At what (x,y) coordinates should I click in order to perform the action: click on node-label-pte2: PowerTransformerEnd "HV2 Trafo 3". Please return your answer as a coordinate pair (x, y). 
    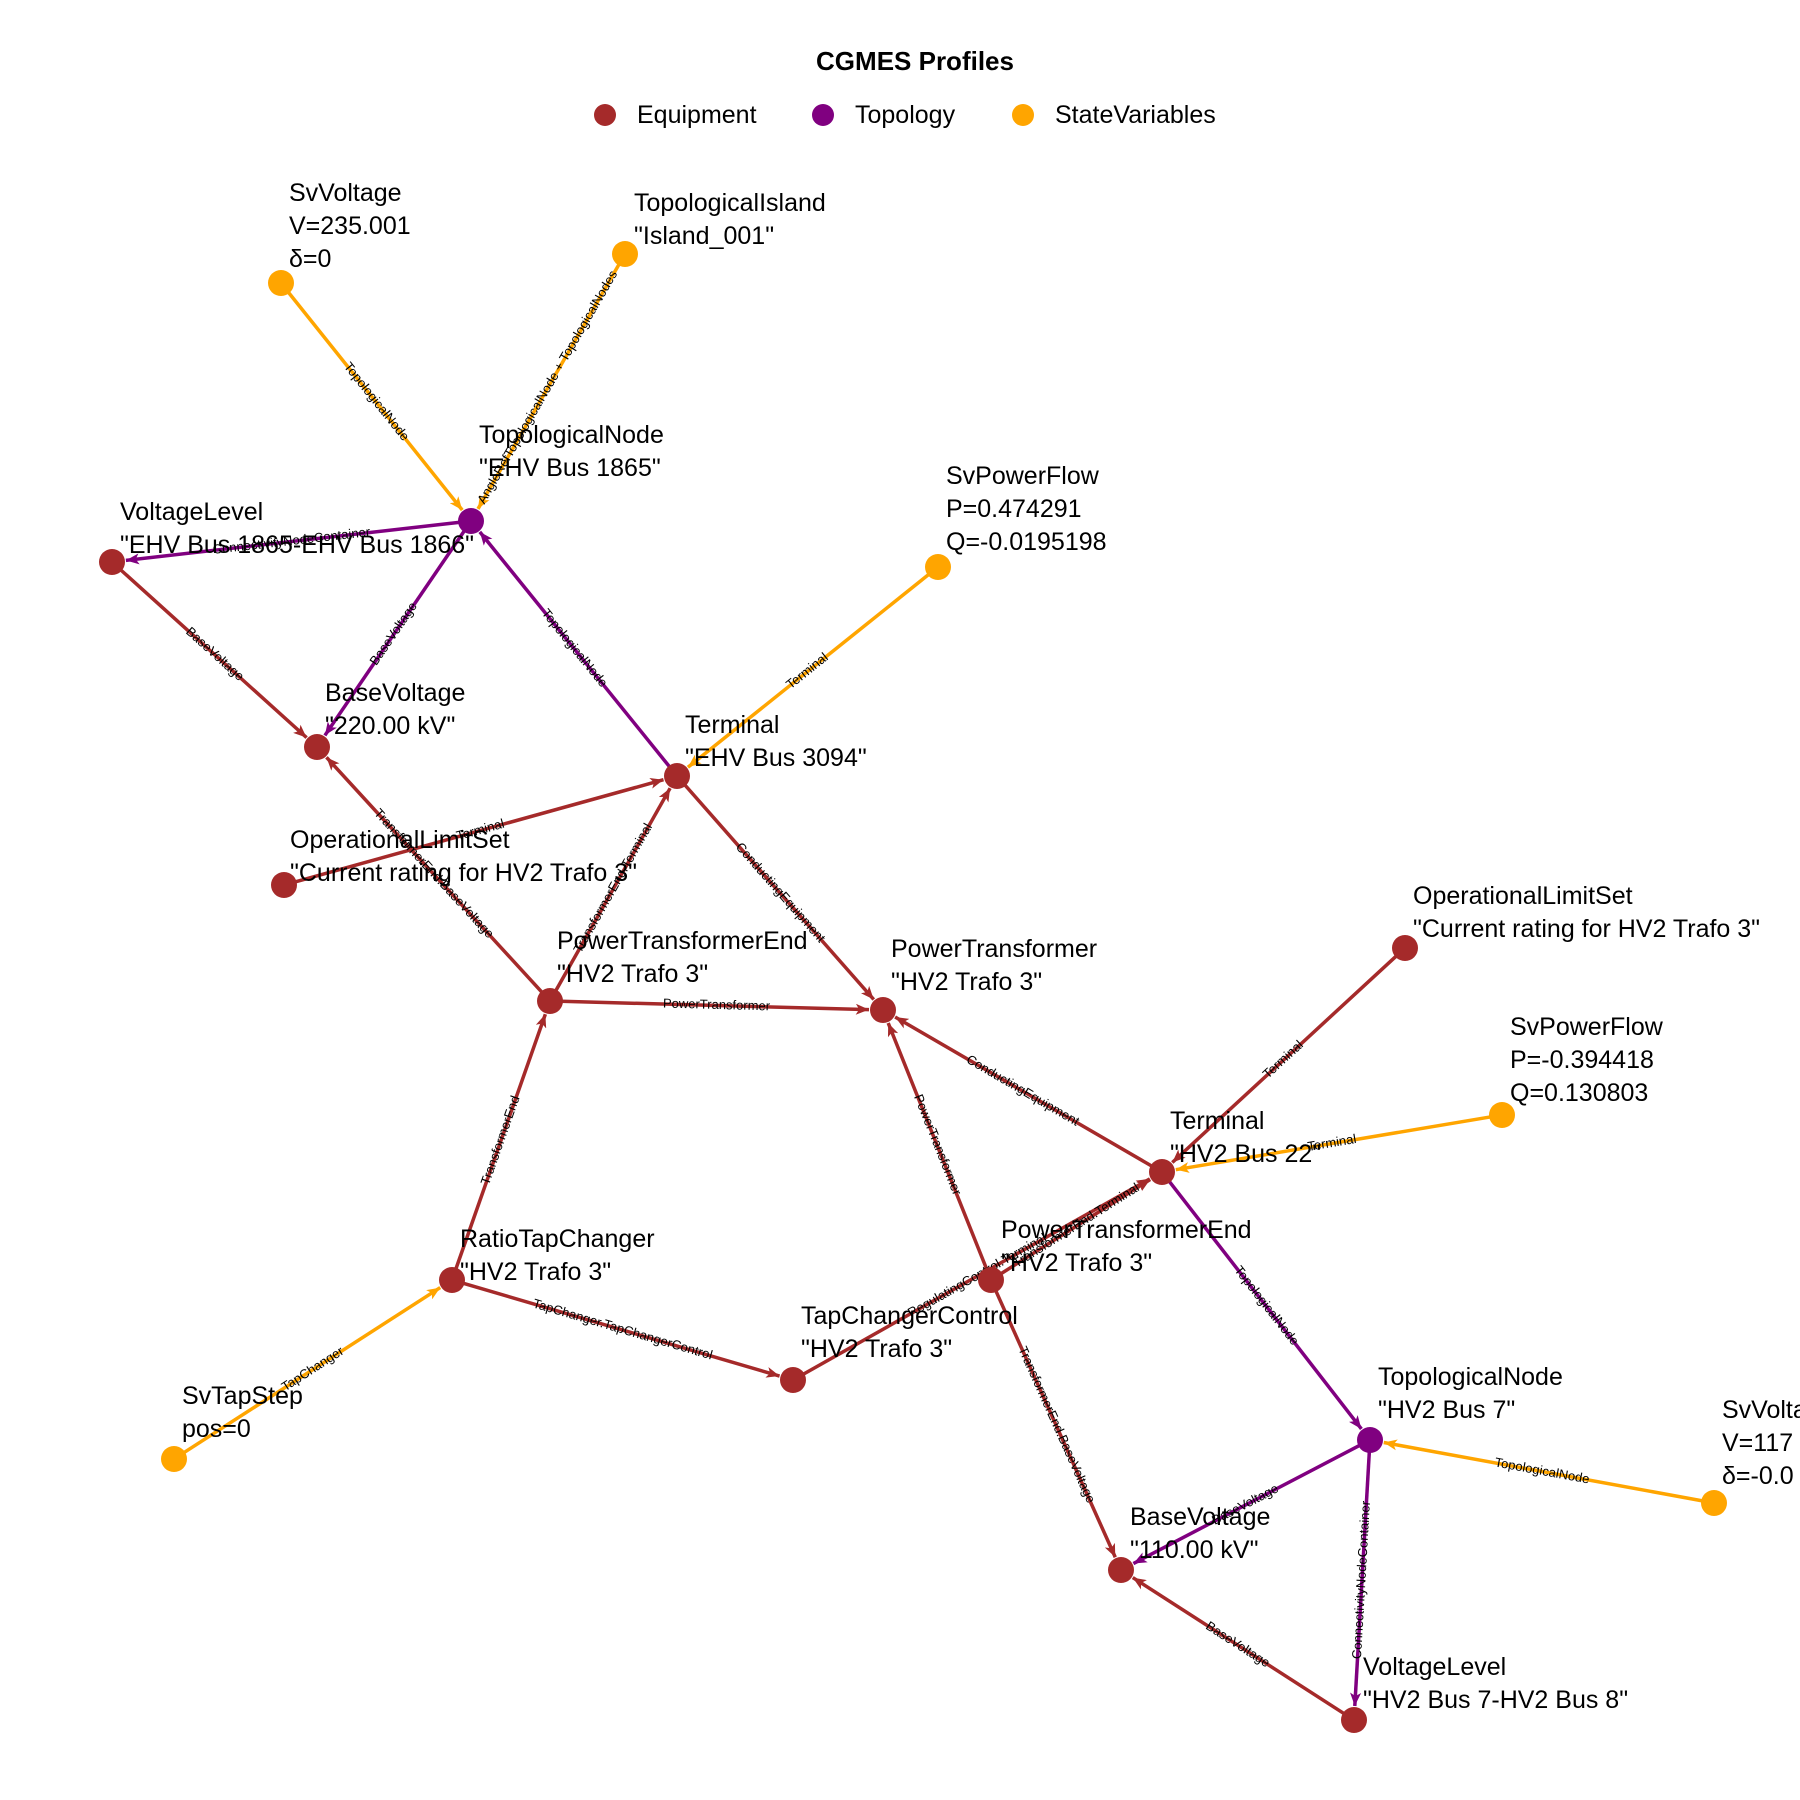
    Looking at the image, I should click on (1126, 1246).